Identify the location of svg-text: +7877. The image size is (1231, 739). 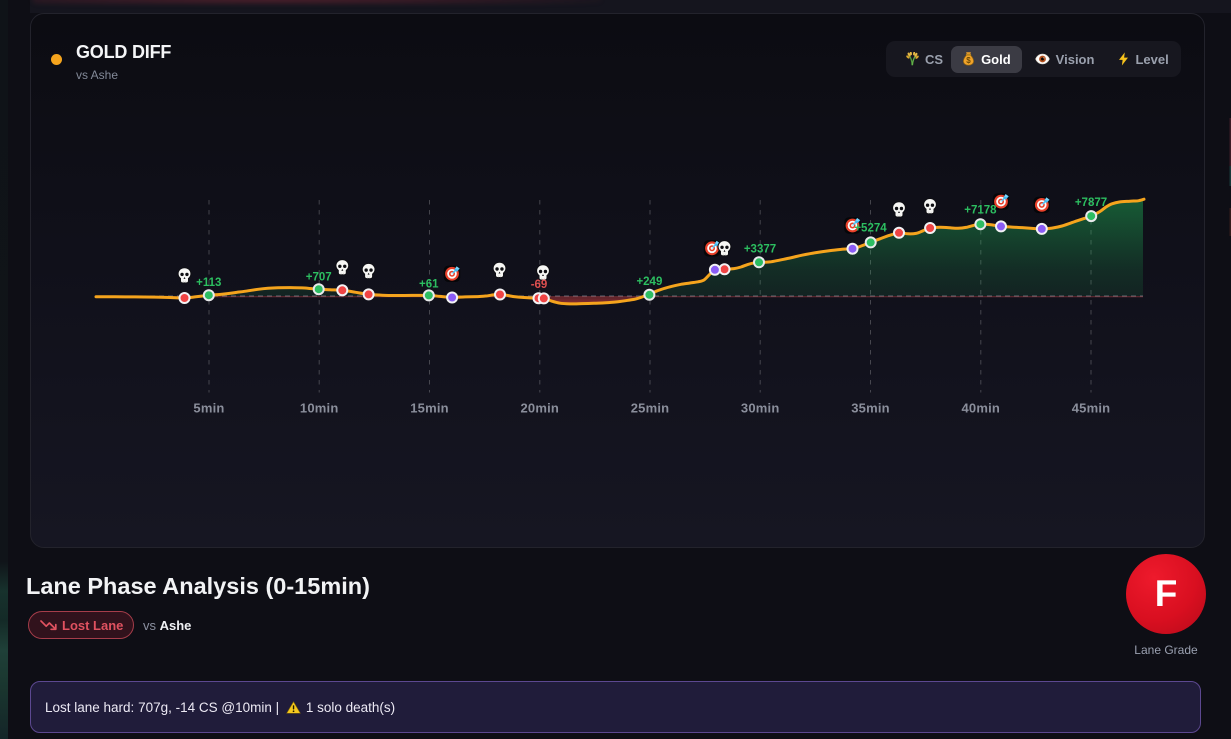
(1091, 203).